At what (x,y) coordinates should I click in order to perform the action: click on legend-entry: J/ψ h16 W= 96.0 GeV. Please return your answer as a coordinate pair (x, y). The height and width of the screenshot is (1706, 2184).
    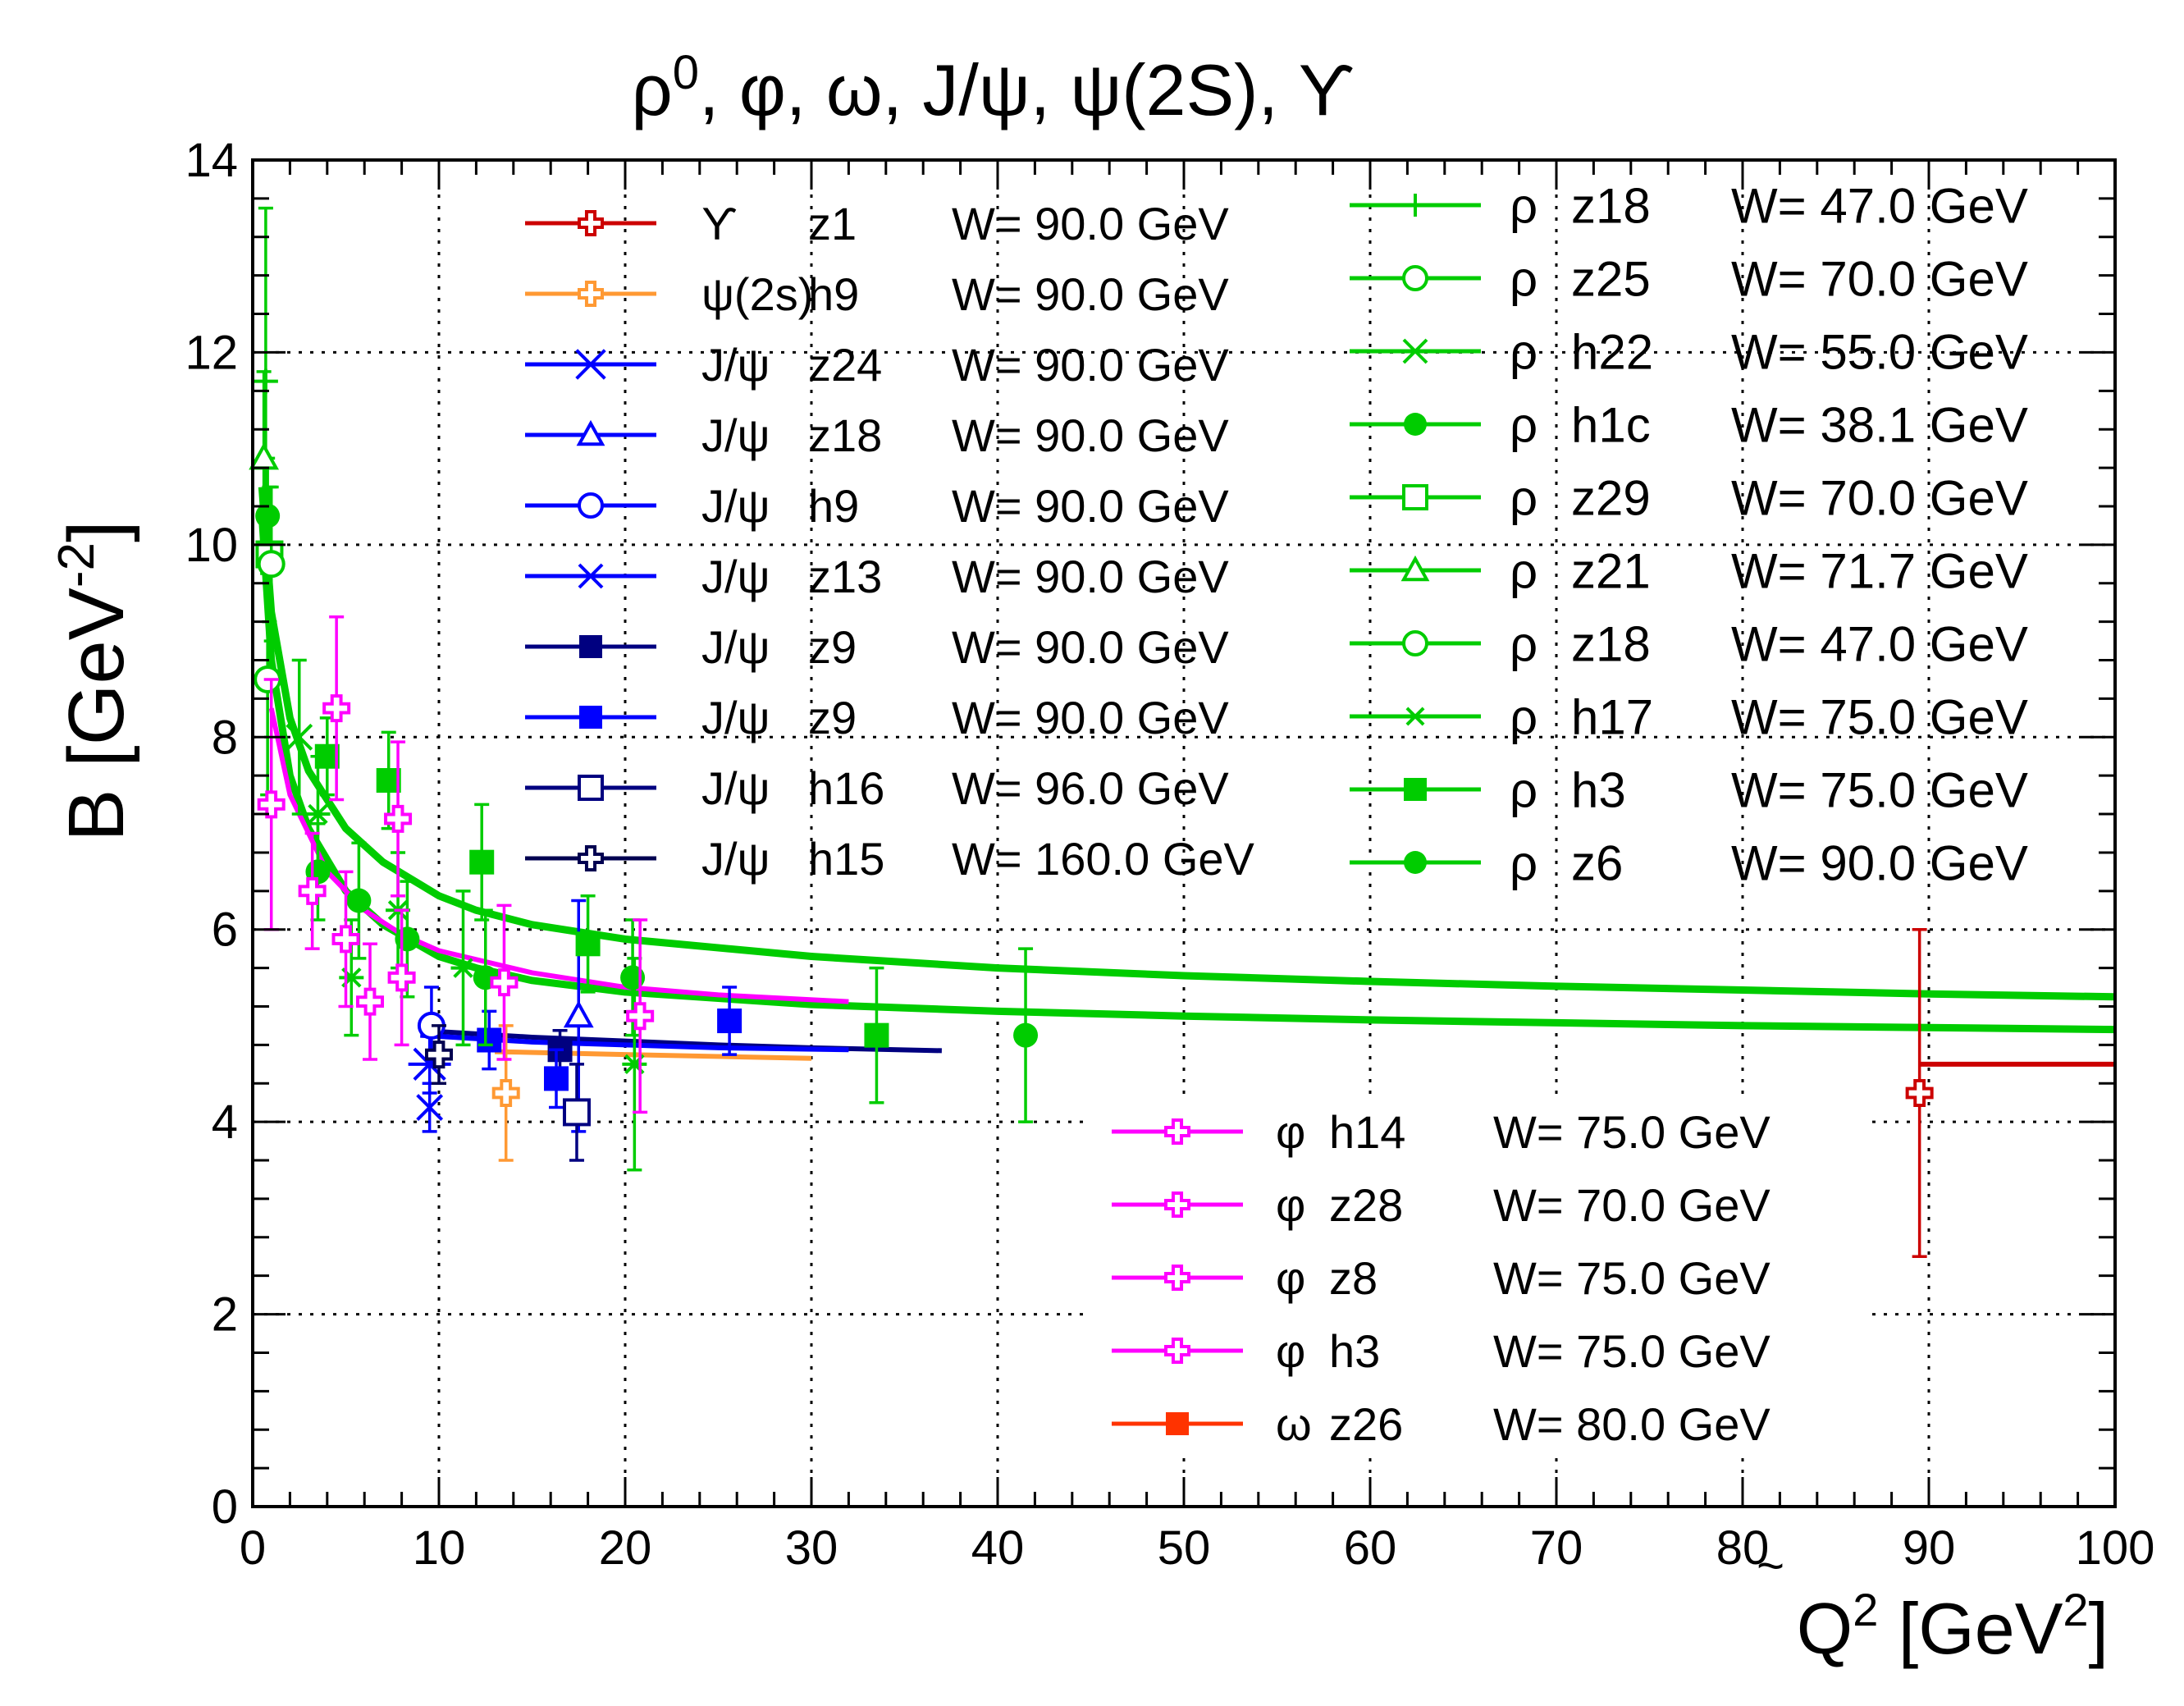
    Looking at the image, I should click on (877, 788).